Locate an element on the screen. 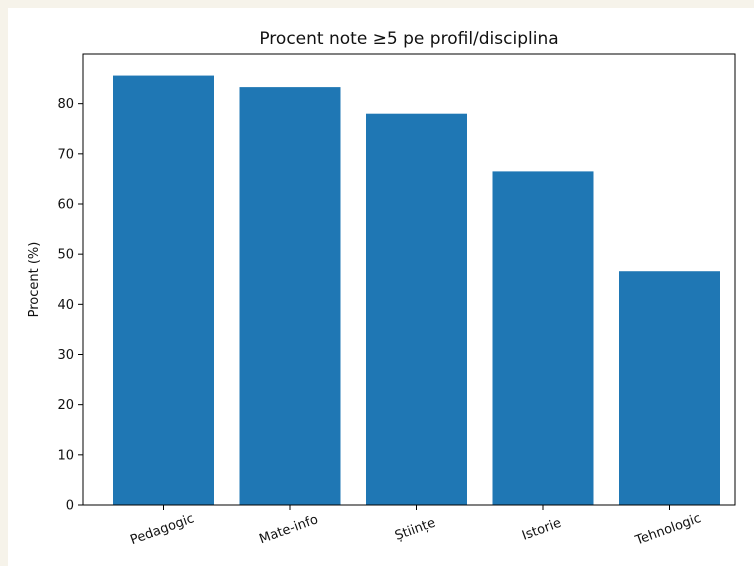 The width and height of the screenshot is (754, 566). y-tick-label: 70 is located at coordinates (65, 154).